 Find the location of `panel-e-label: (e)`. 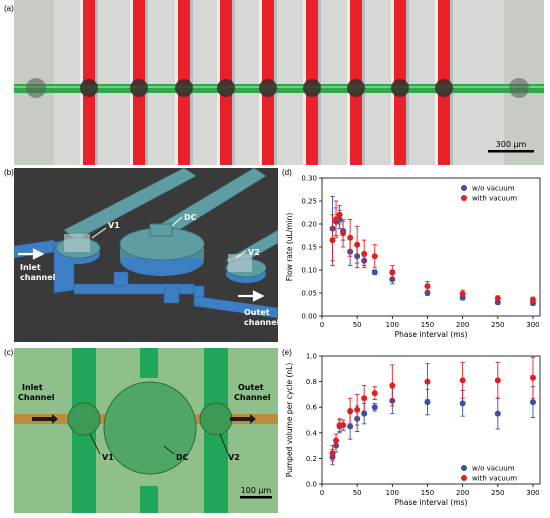

panel-e-label: (e) is located at coordinates (287, 352).